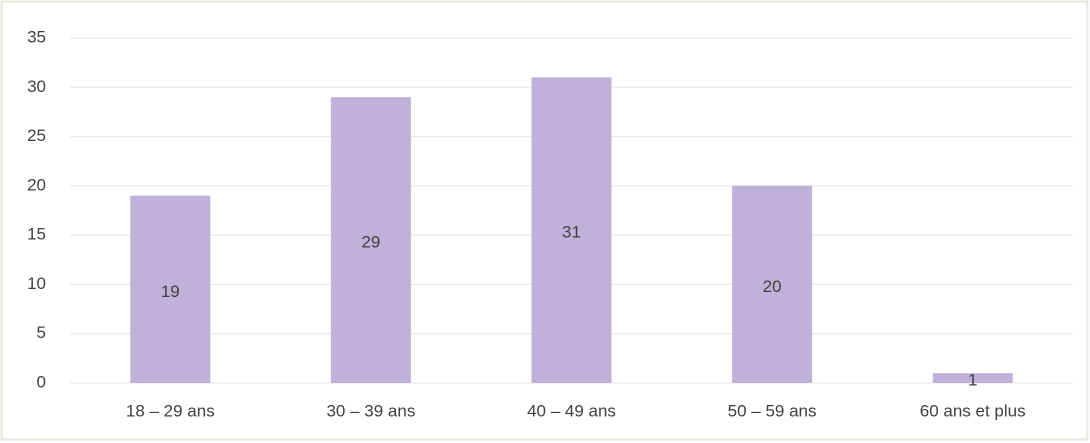 The width and height of the screenshot is (1090, 443). I want to click on y-tick-label: 30, so click(36, 86).